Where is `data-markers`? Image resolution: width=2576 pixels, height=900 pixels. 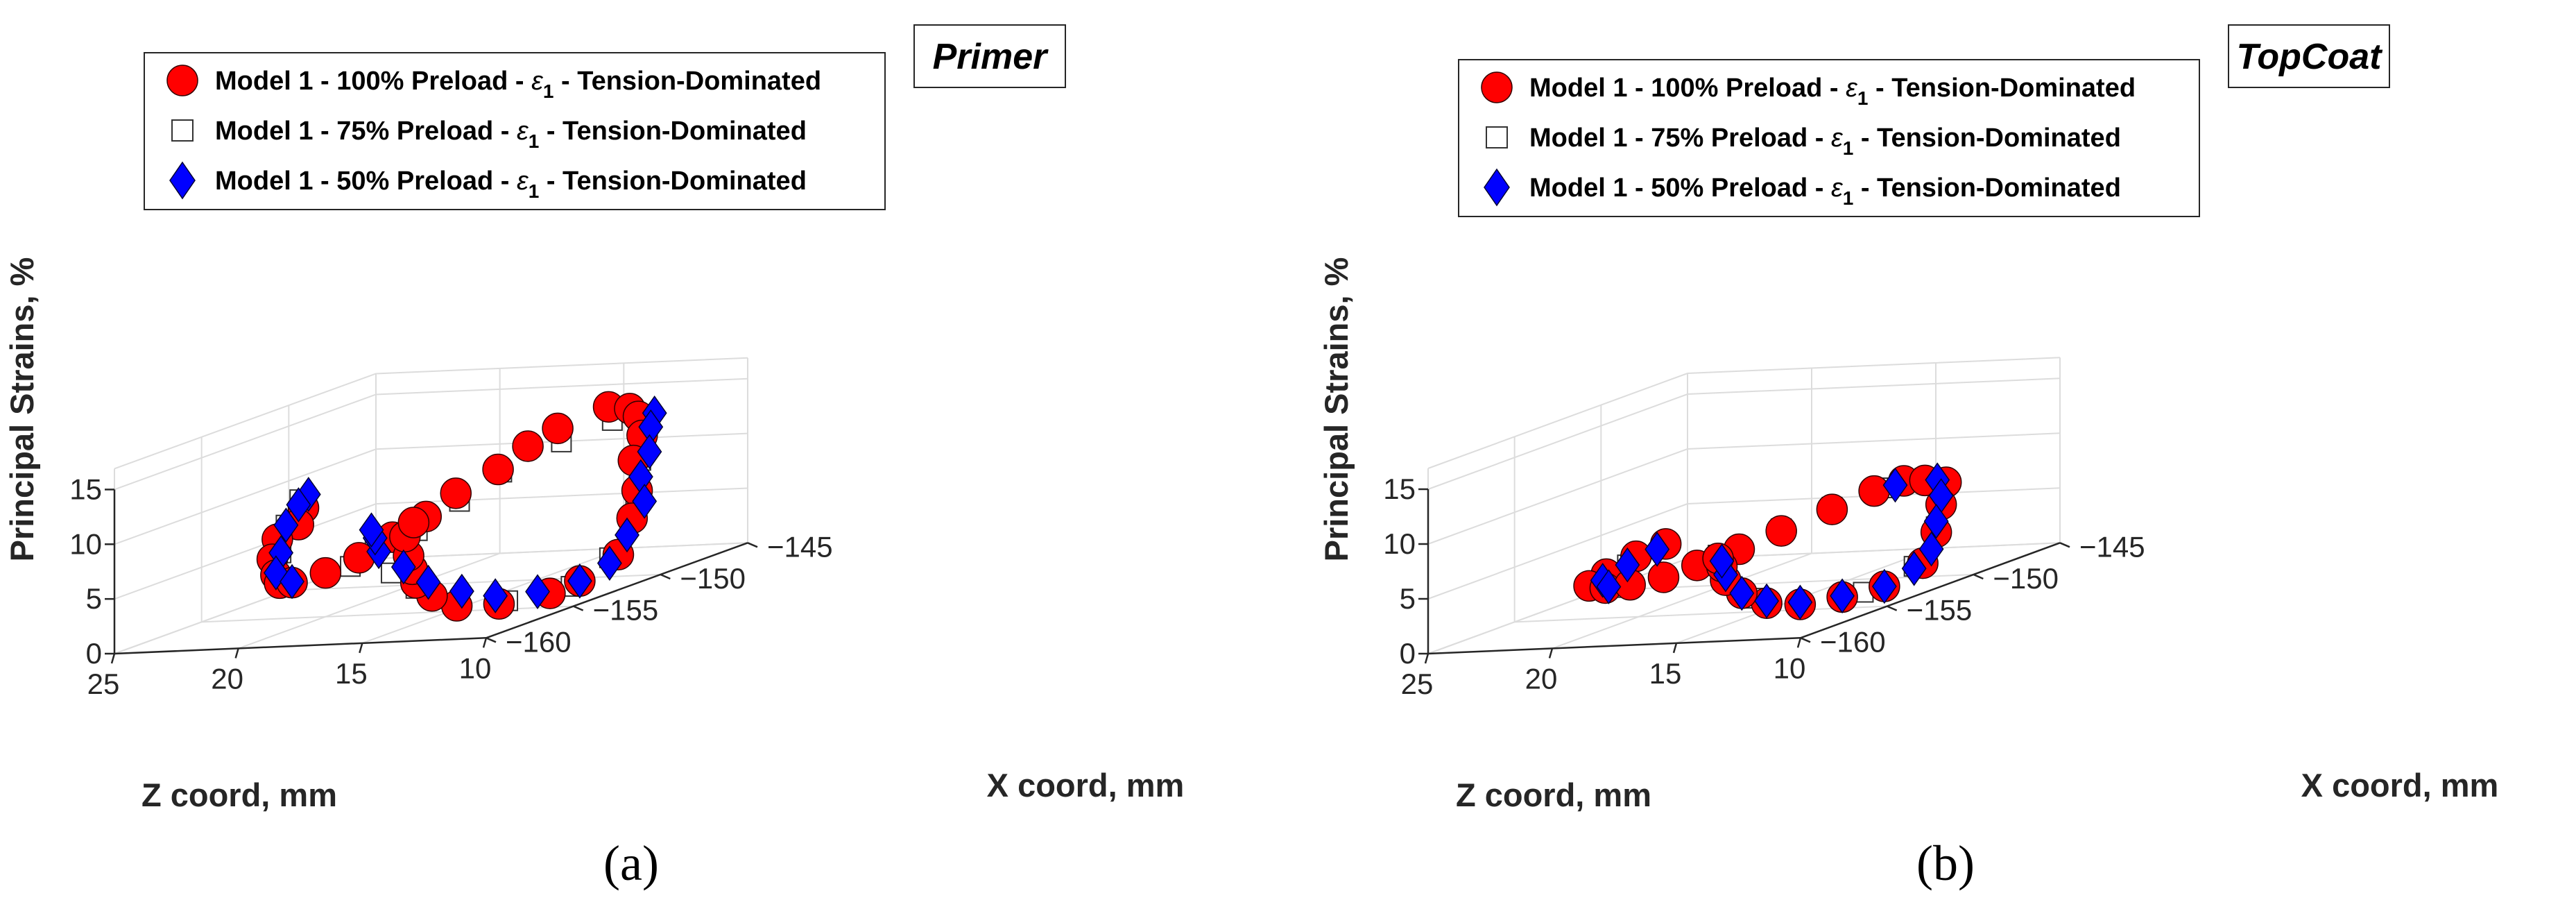
data-markers is located at coordinates (1767, 541).